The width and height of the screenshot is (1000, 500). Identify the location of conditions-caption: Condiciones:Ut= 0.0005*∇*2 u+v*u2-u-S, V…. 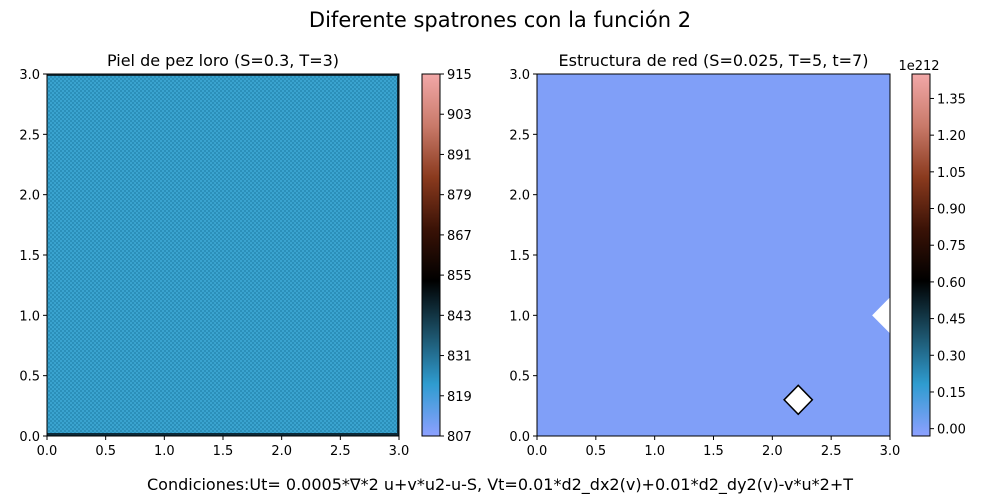
(499, 484).